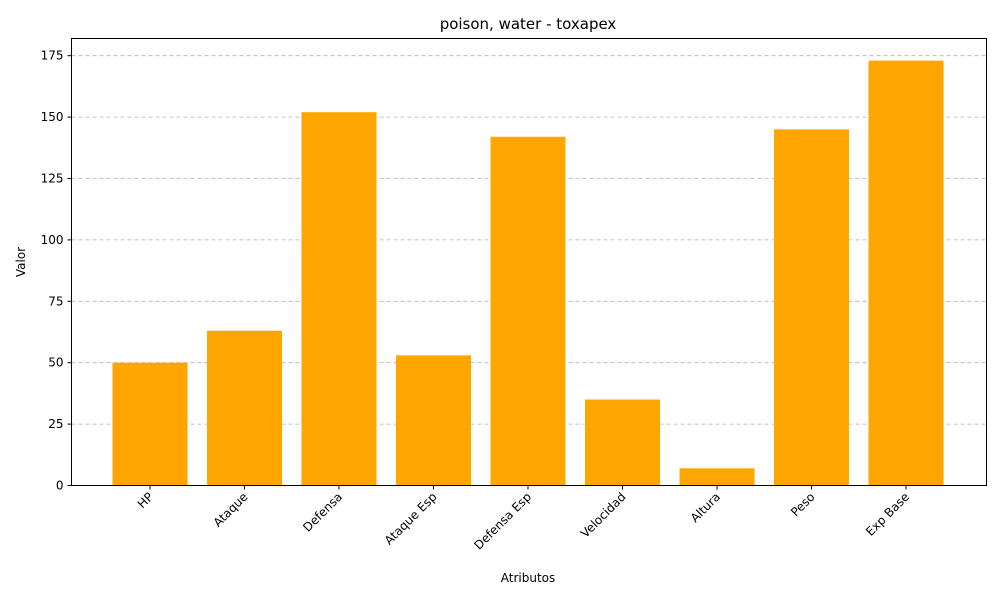  Describe the element at coordinates (339, 299) in the screenshot. I see `bar-defensa` at that location.